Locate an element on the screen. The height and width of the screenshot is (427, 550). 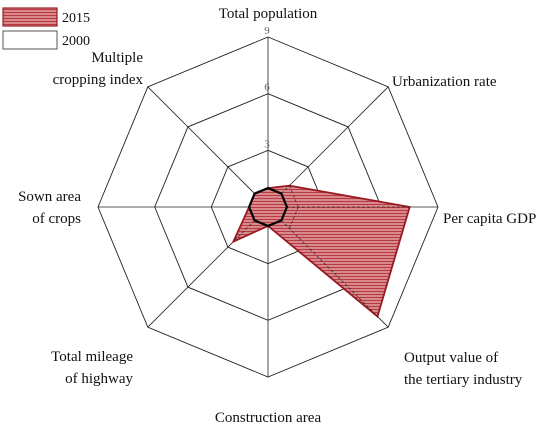
axis-label-4: Output value of the tertiary industry is located at coordinates (463, 369).